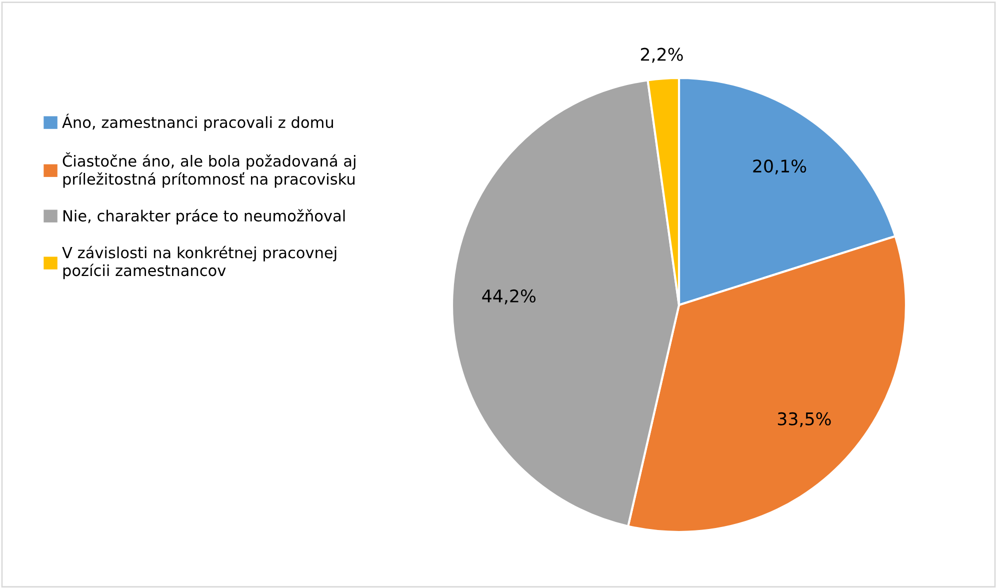 The width and height of the screenshot is (997, 588). Describe the element at coordinates (661, 55) in the screenshot. I see `data-label: 2,2%` at that location.